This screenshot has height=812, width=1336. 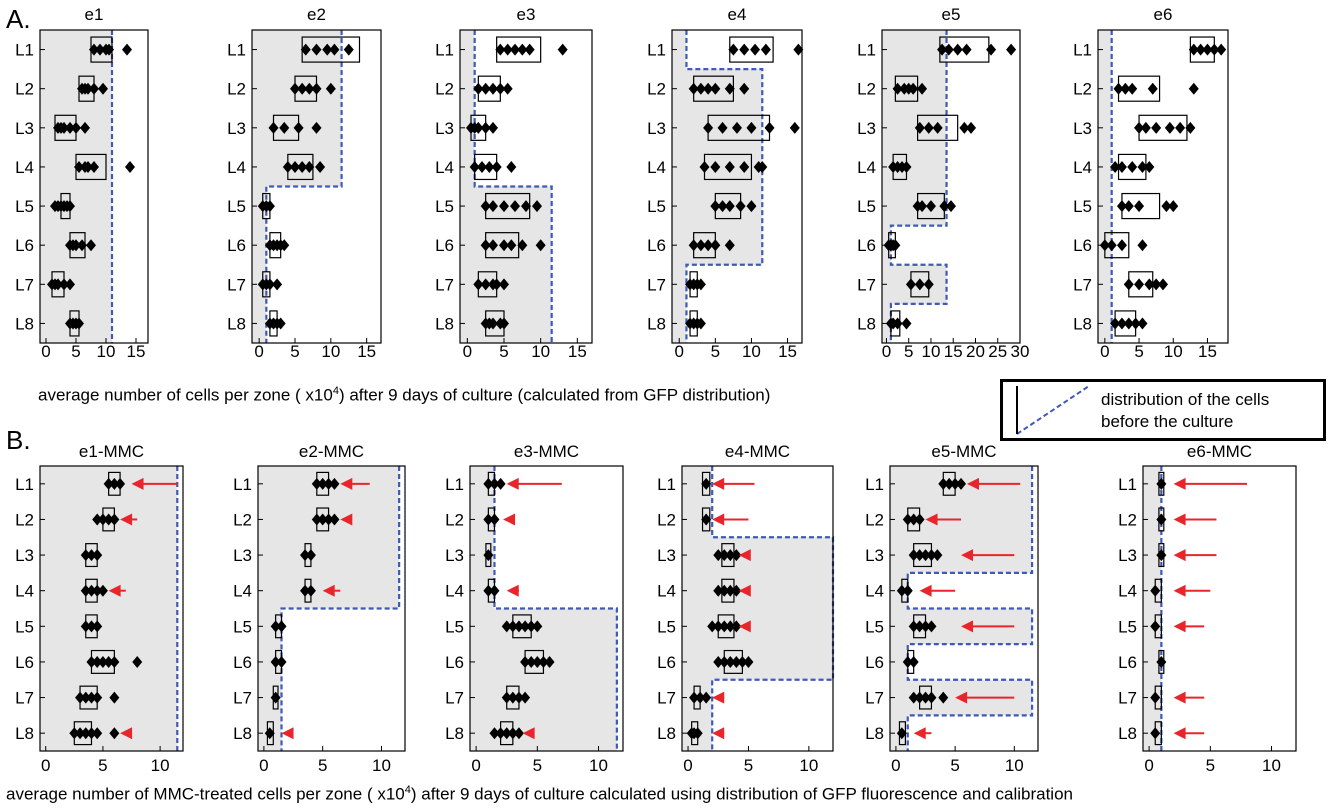 I want to click on panel-e5: e5 0 5 10 15 20 25 30 L1 L2 L3 L4 L5 L6 L7 L8, so click(x=943, y=183).